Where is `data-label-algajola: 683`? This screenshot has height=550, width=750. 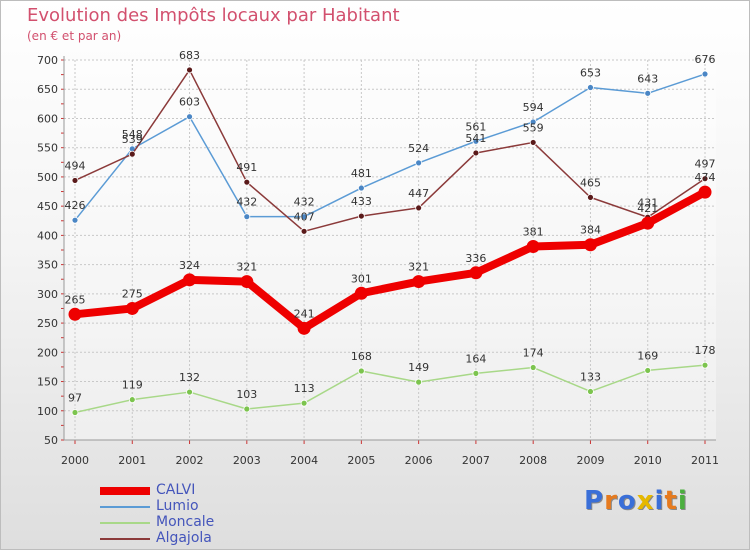
data-label-algajola: 683 is located at coordinates (189, 55).